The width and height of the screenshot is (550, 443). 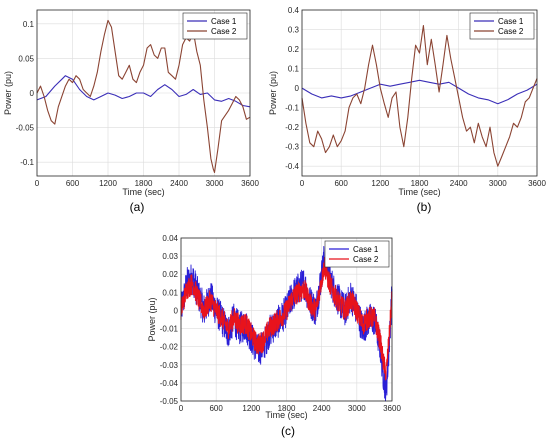 What do you see at coordinates (294, 30) in the screenshot?
I see `y-tick-label: 0.3` at bounding box center [294, 30].